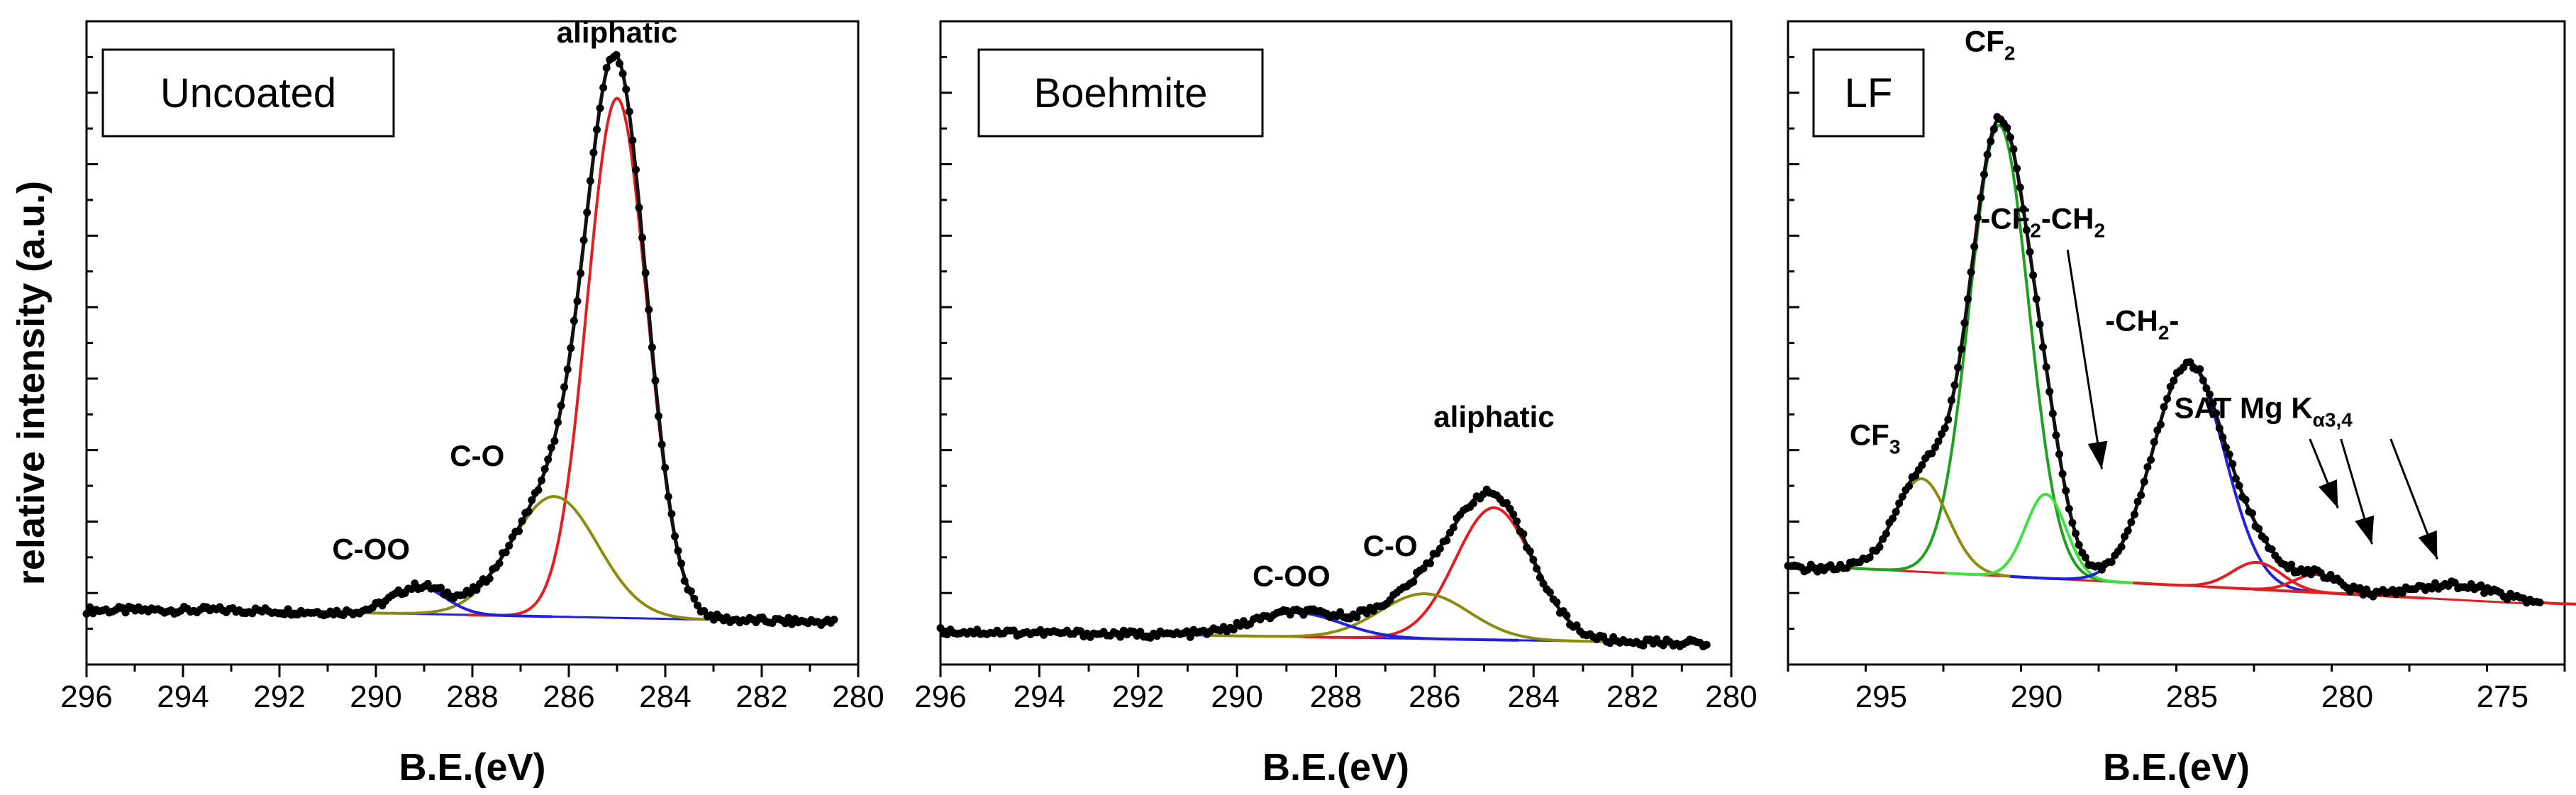  I want to click on x-tick-label: 294, so click(1039, 696).